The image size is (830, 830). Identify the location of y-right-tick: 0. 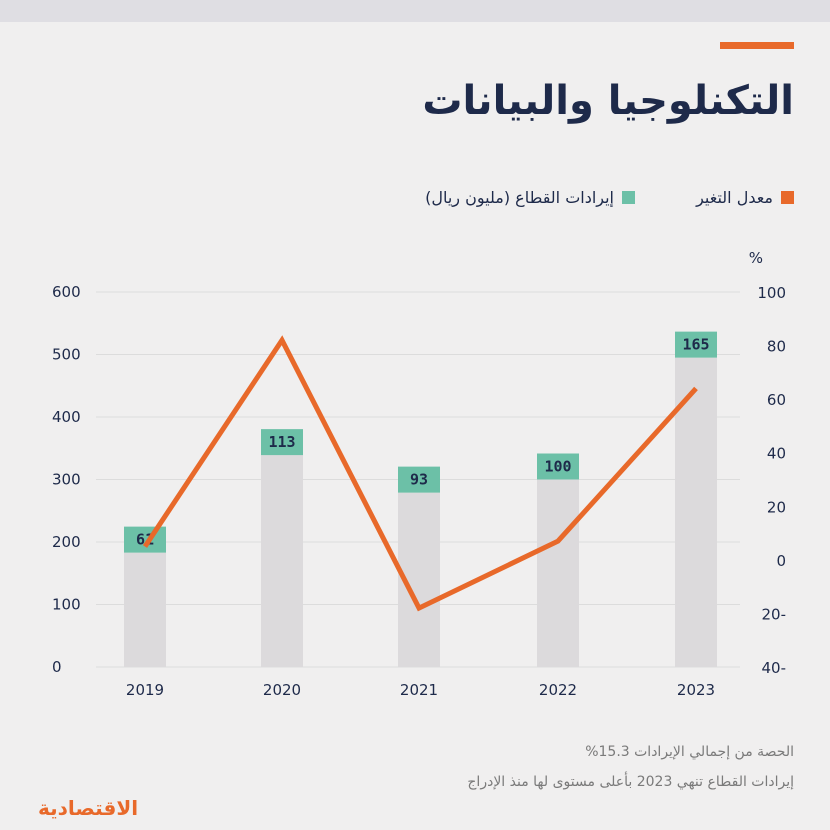
(781, 561).